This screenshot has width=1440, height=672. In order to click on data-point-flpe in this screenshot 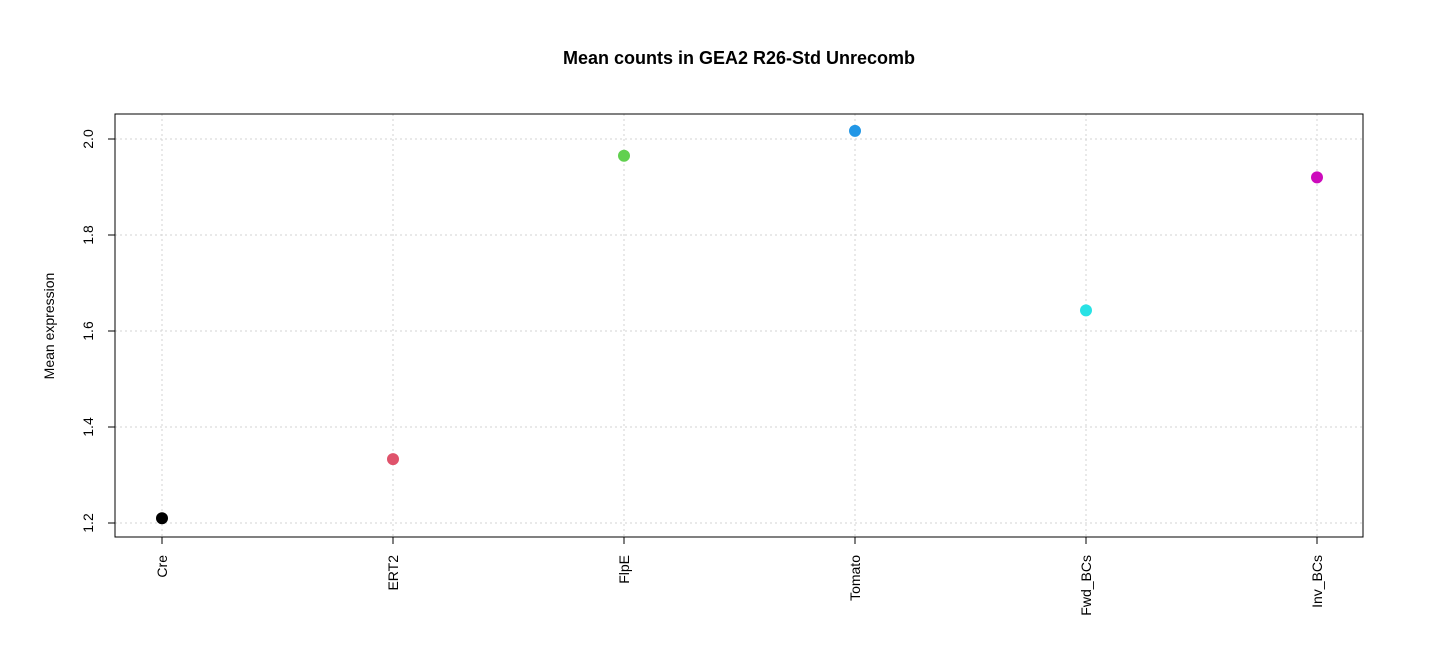, I will do `click(624, 155)`.